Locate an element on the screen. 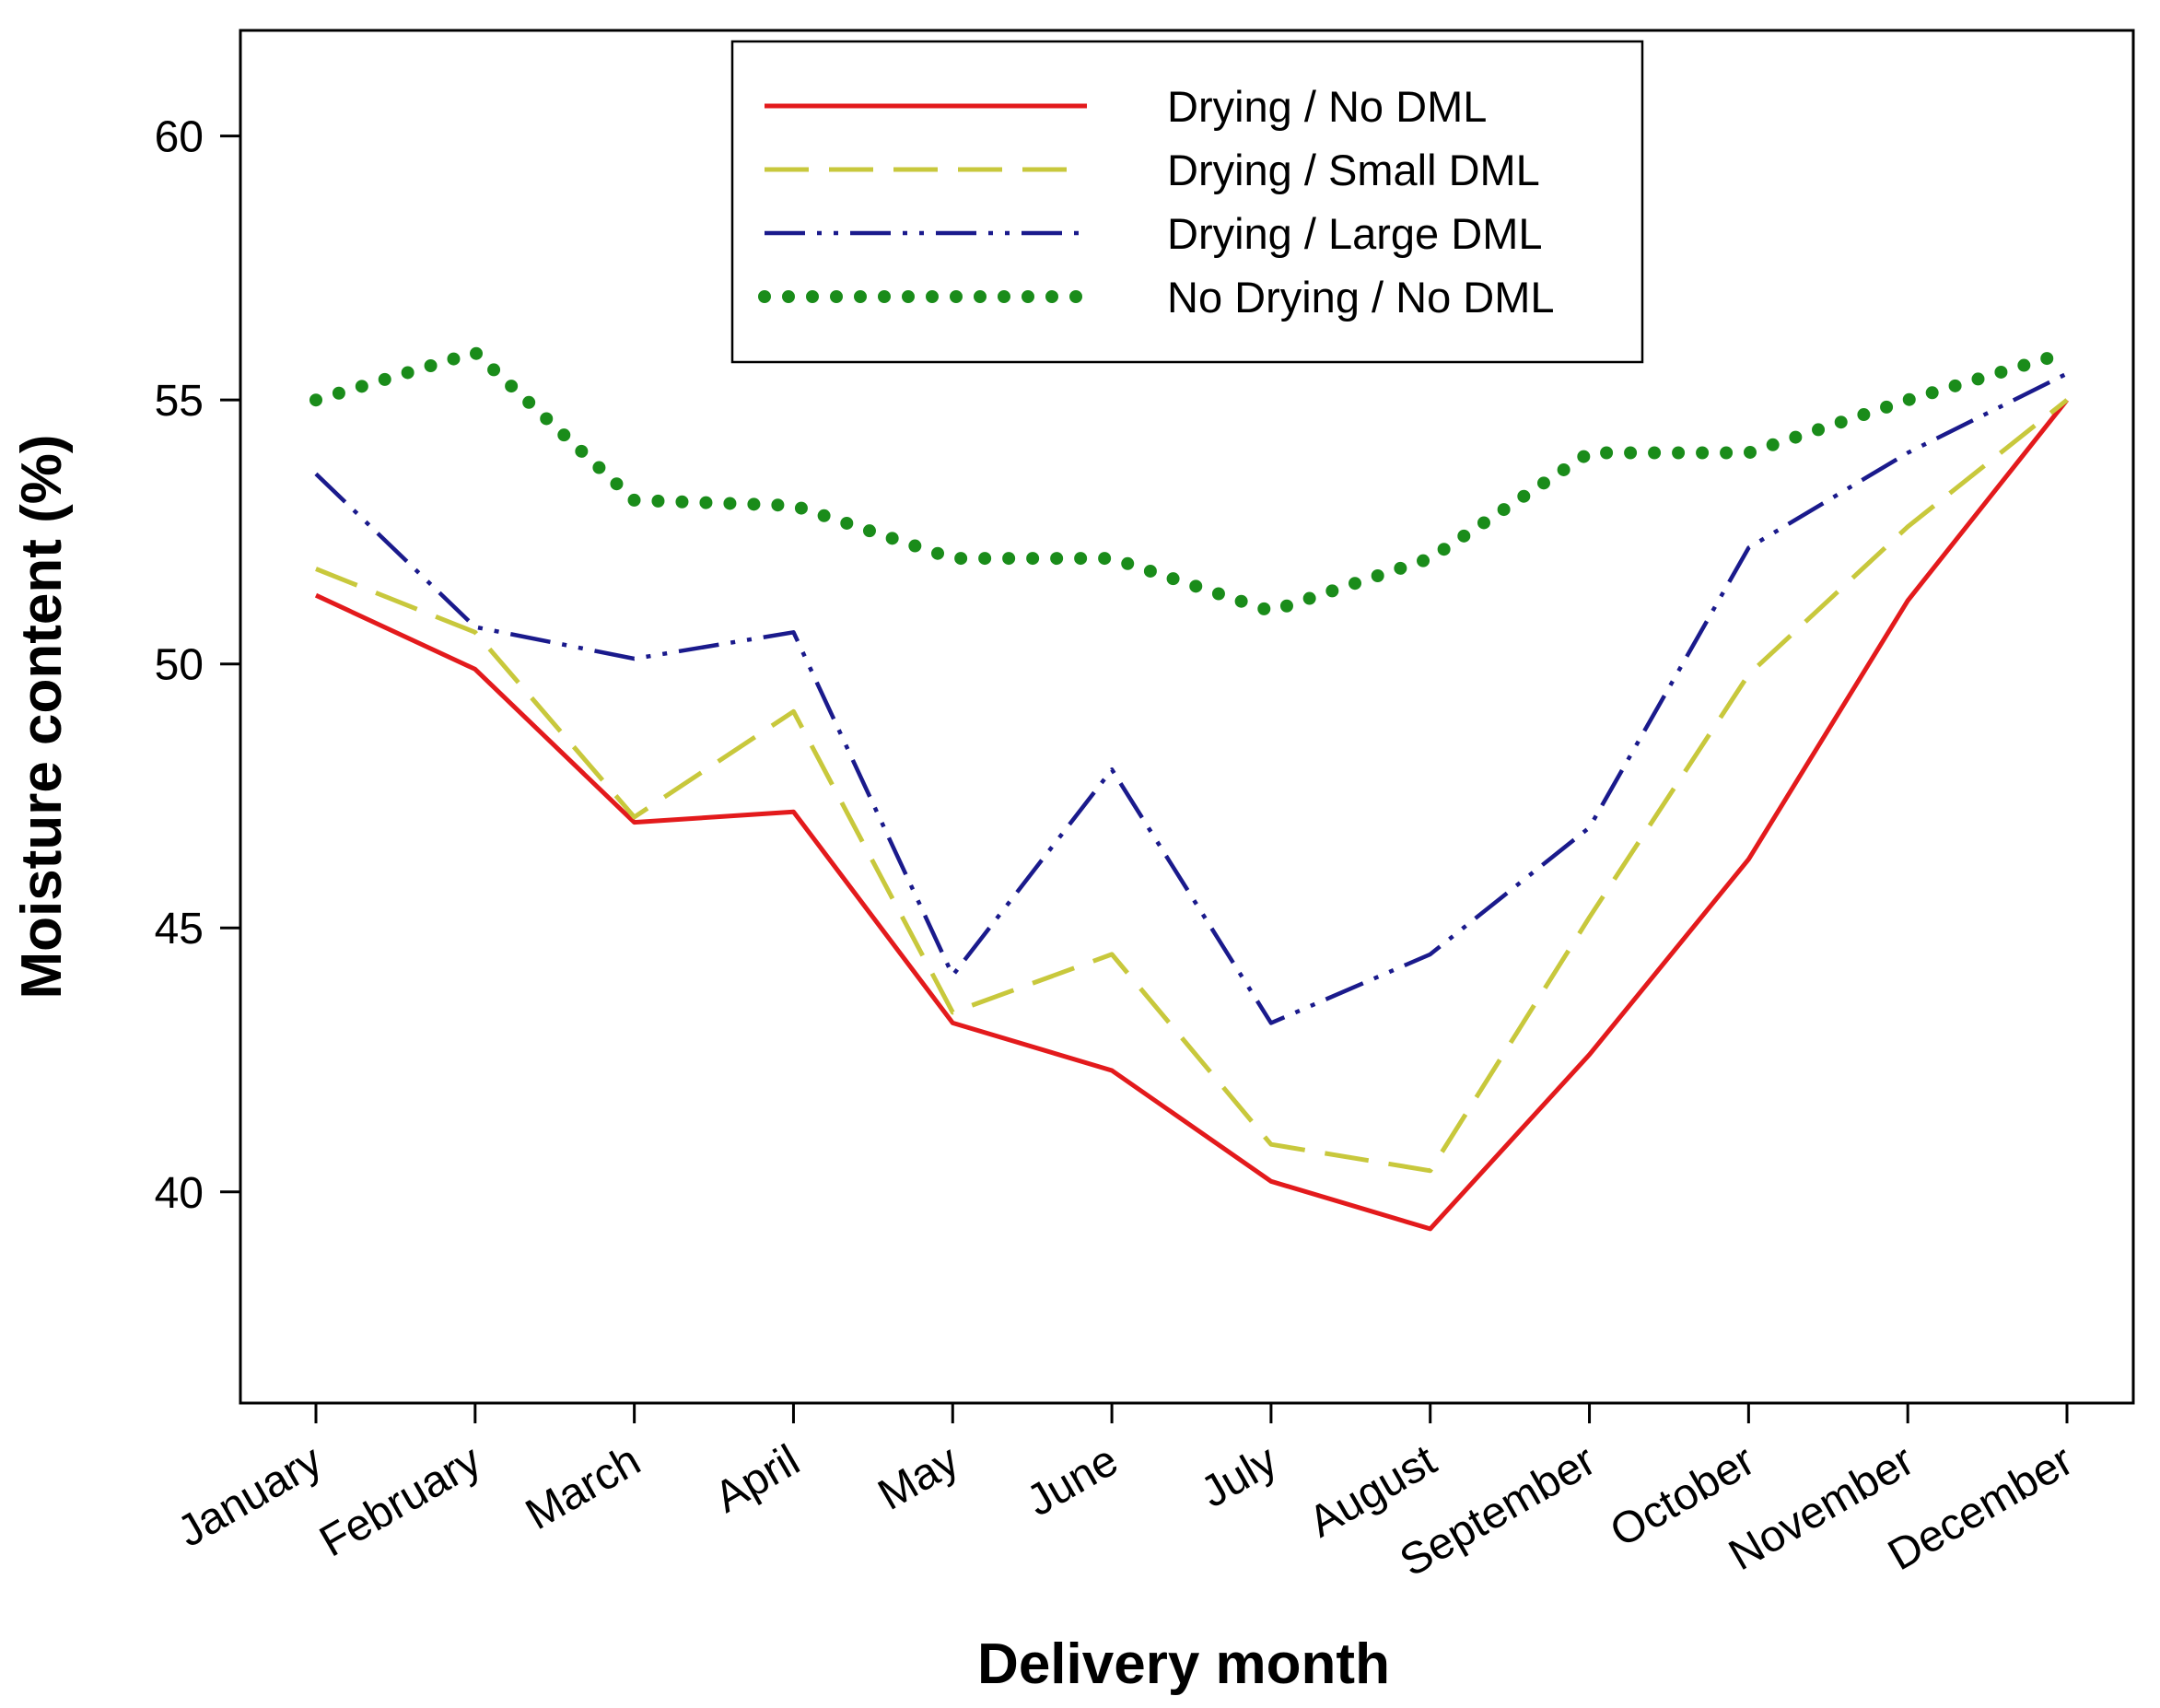 The width and height of the screenshot is (2160, 1708). legend-box is located at coordinates (1187, 202).